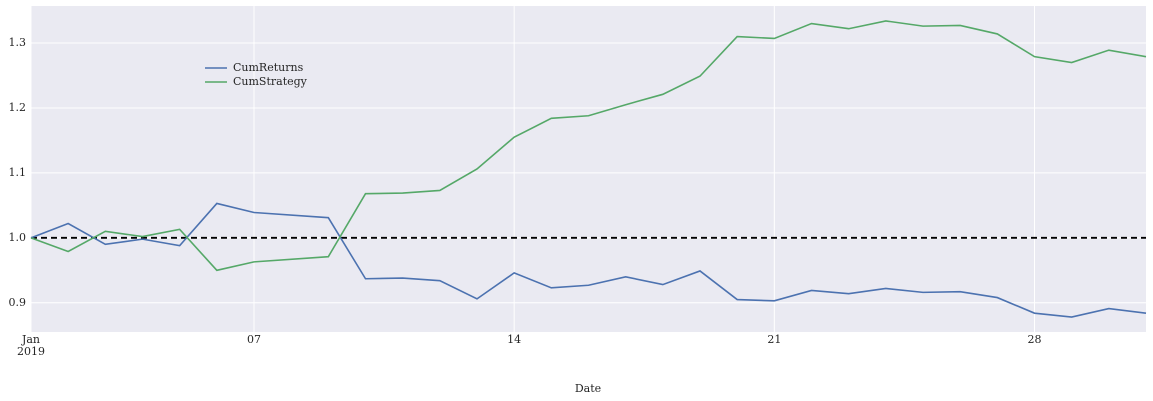  What do you see at coordinates (270, 81) in the screenshot?
I see `legend-label: CumStrategy` at bounding box center [270, 81].